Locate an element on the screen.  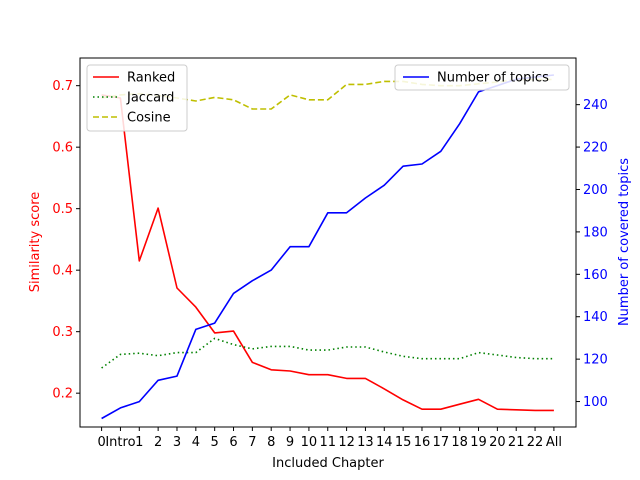
x-tick-label: All is located at coordinates (554, 442).